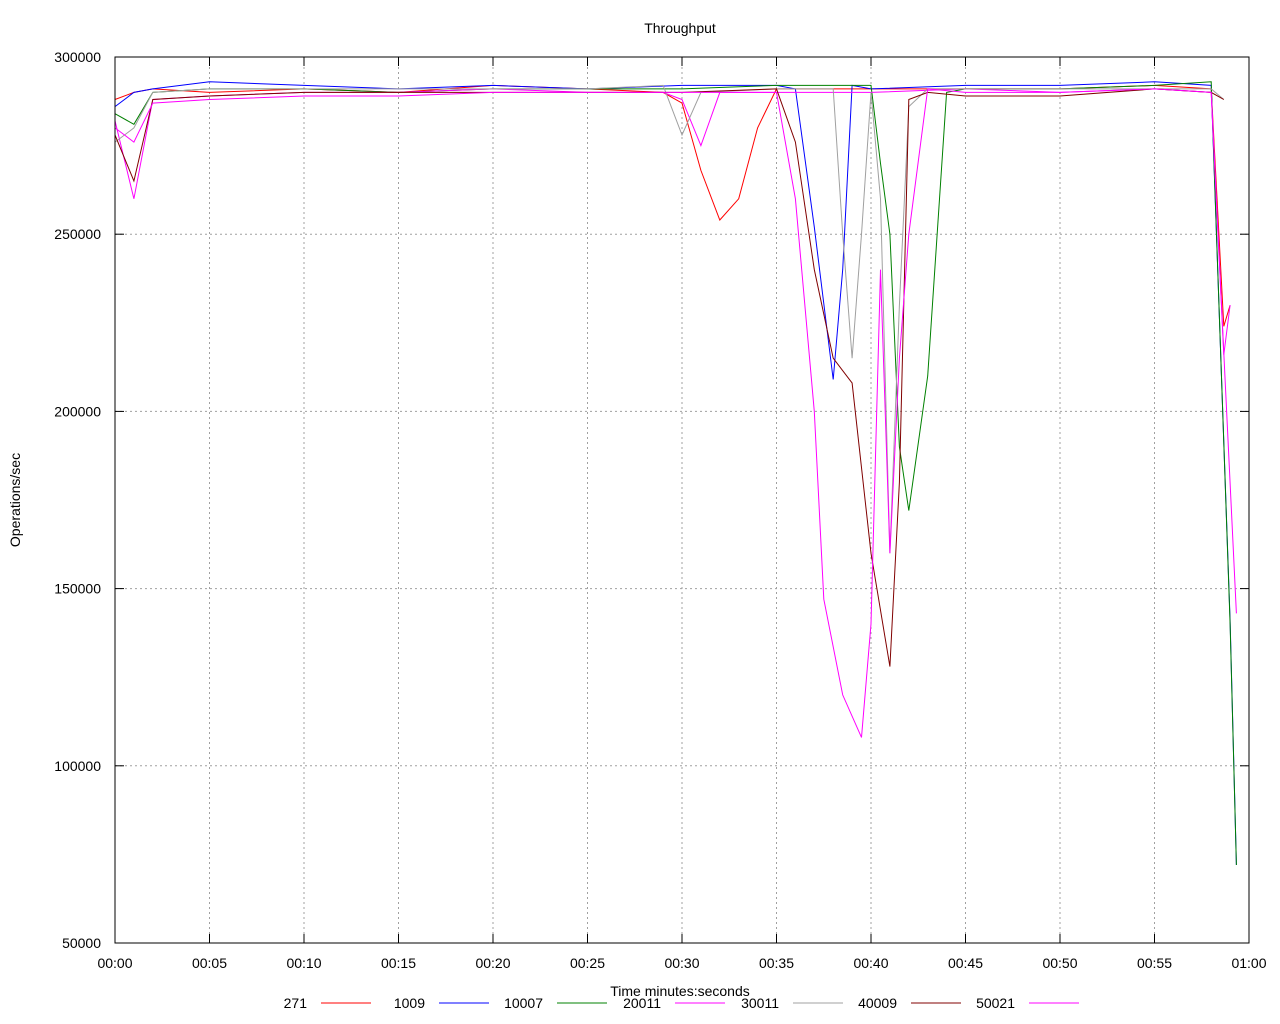  I want to click on legend-label-40009: 40009, so click(877, 1003).